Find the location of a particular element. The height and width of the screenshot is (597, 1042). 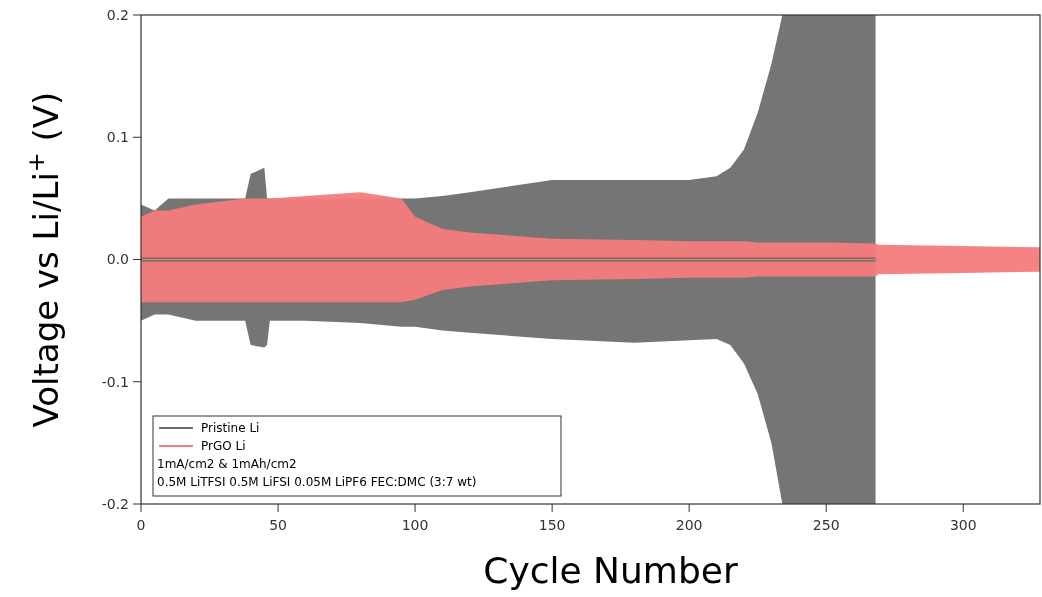

x-tick-label: 200 is located at coordinates (689, 525).